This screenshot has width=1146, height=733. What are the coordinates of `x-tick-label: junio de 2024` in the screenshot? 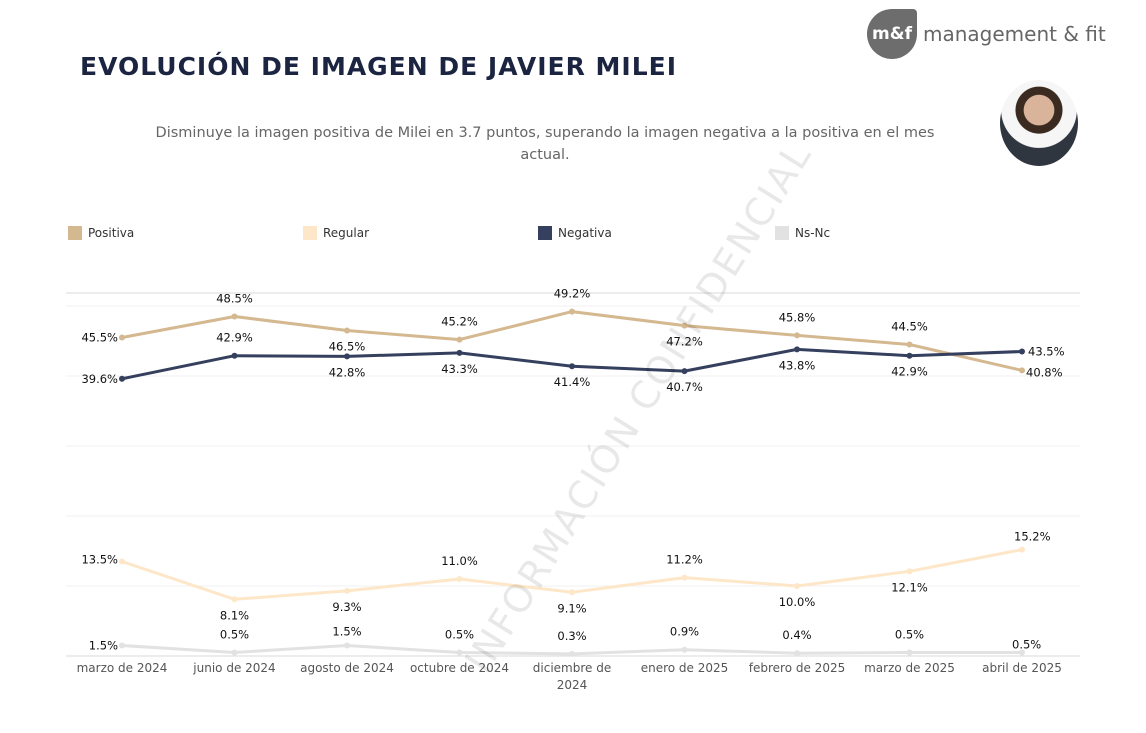 It's located at (233, 668).